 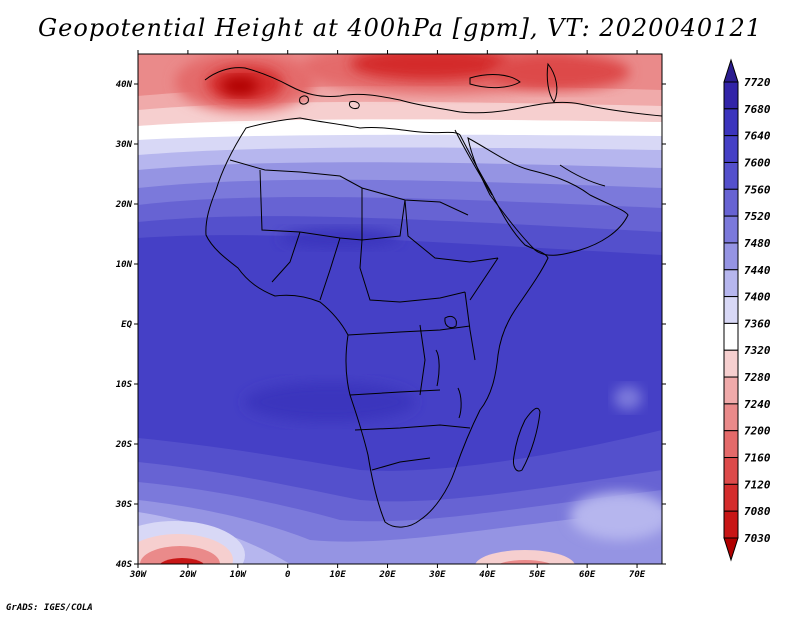 I want to click on lat-label: 20N, so click(x=124, y=205).